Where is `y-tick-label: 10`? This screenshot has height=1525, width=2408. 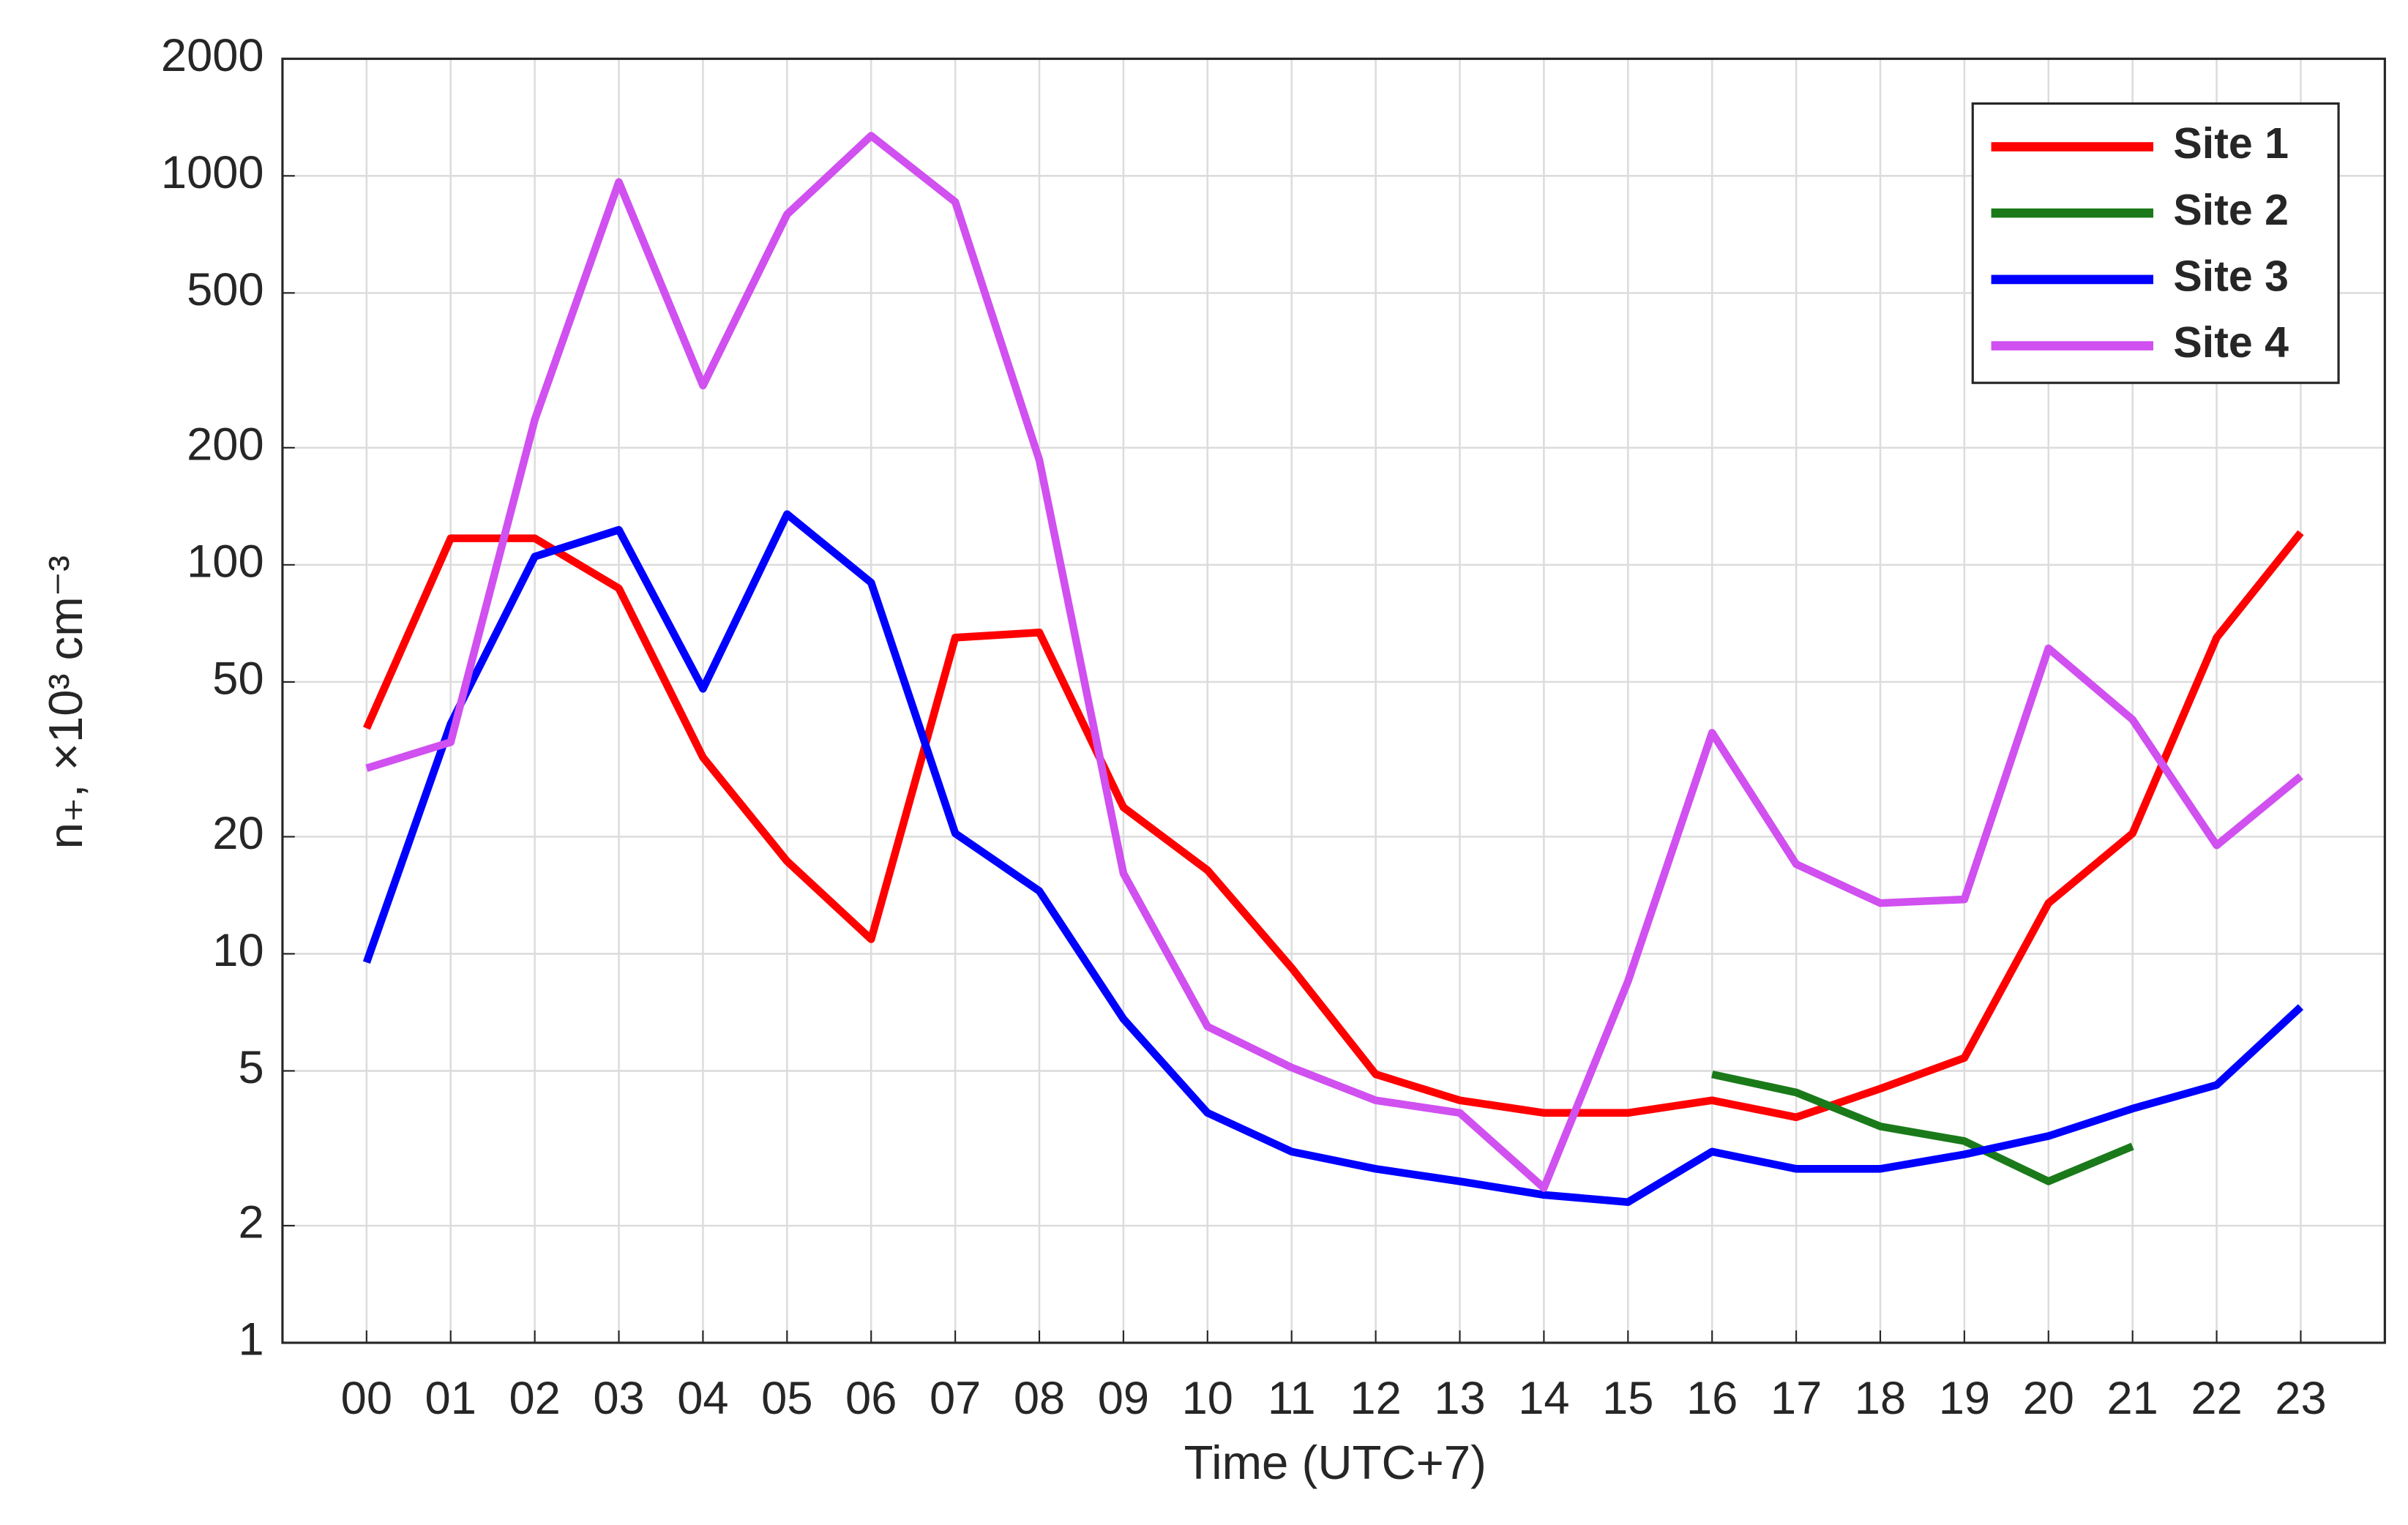
y-tick-label: 10 is located at coordinates (237, 950).